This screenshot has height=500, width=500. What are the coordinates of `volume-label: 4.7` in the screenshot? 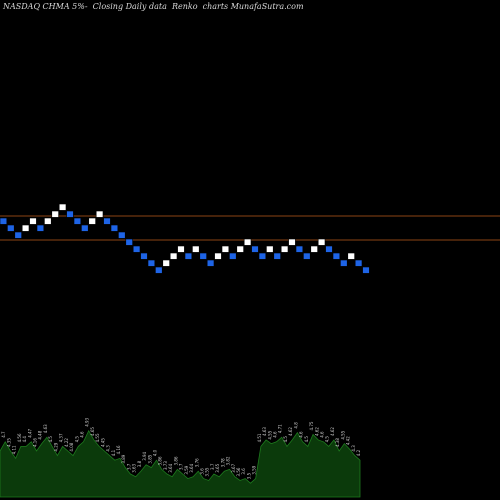 It's located at (3, 434).